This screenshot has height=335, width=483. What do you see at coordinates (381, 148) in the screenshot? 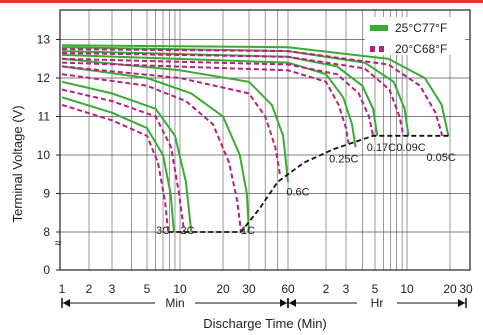
I see `rate-label: 0.17C` at bounding box center [381, 148].